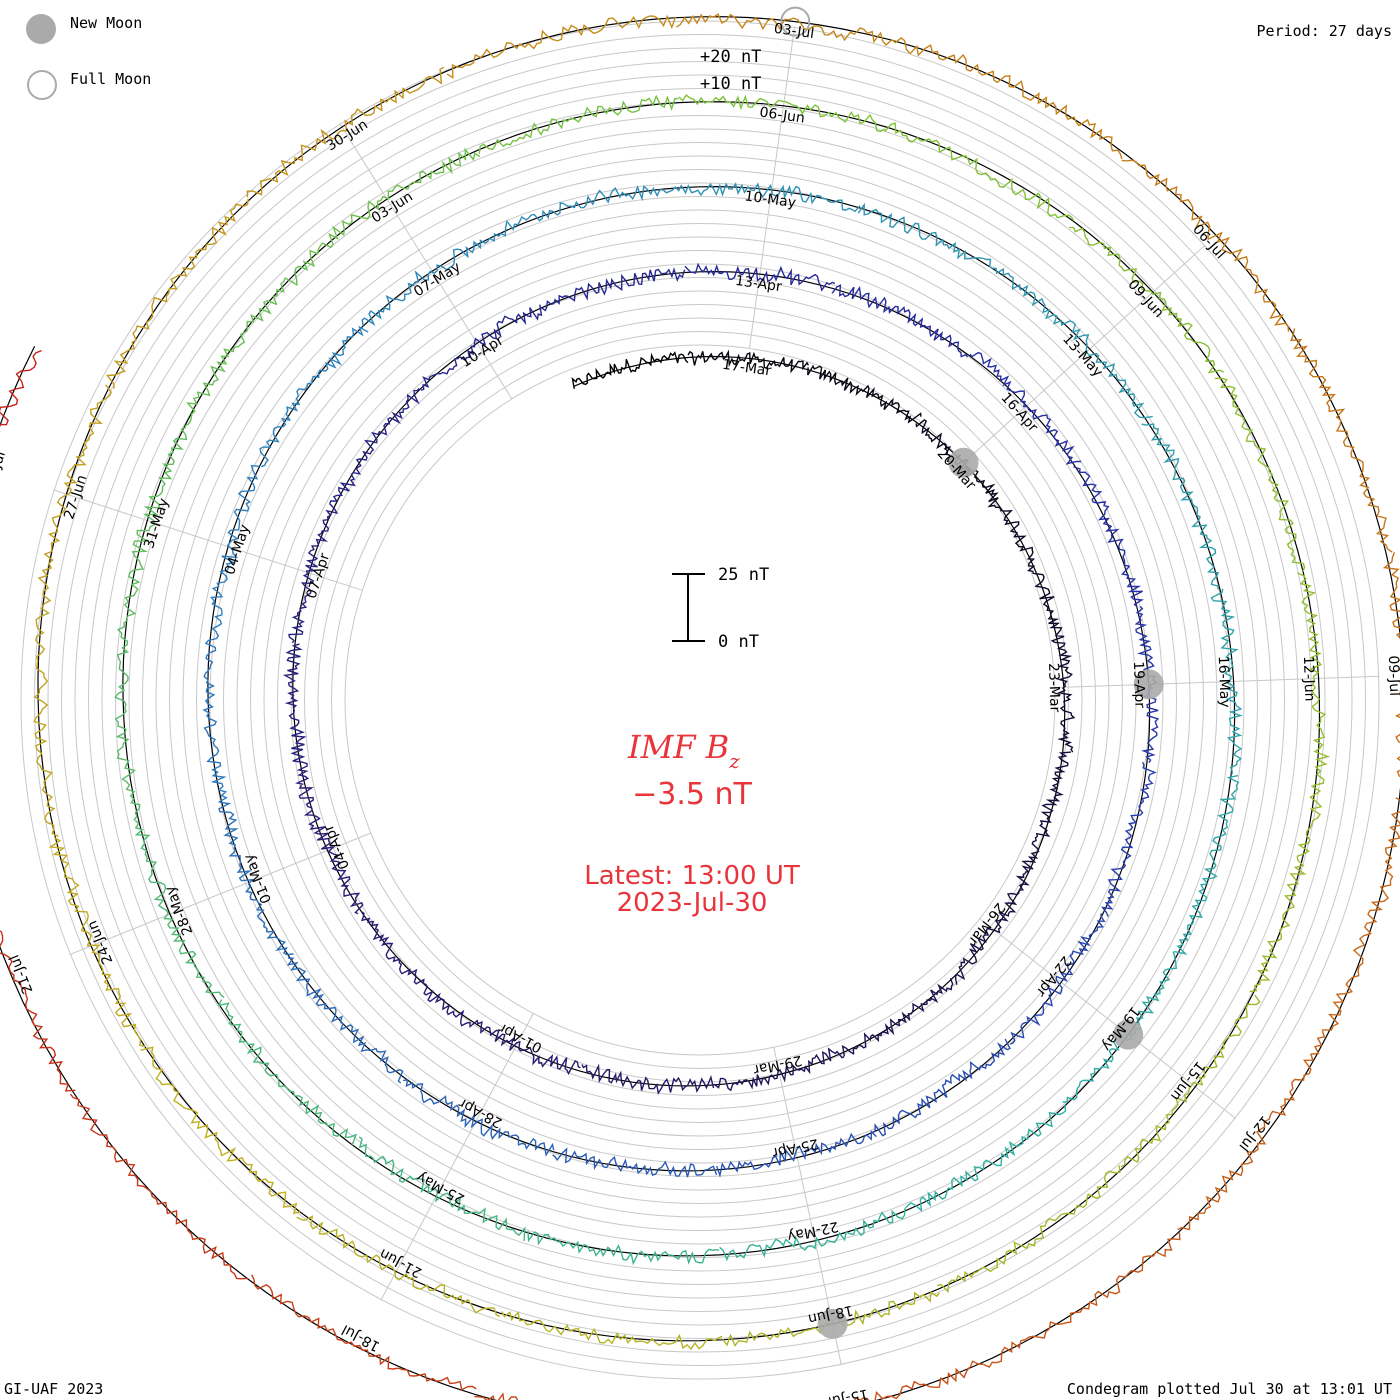  I want to click on legend: New Moon Full Moon, so click(126, 57).